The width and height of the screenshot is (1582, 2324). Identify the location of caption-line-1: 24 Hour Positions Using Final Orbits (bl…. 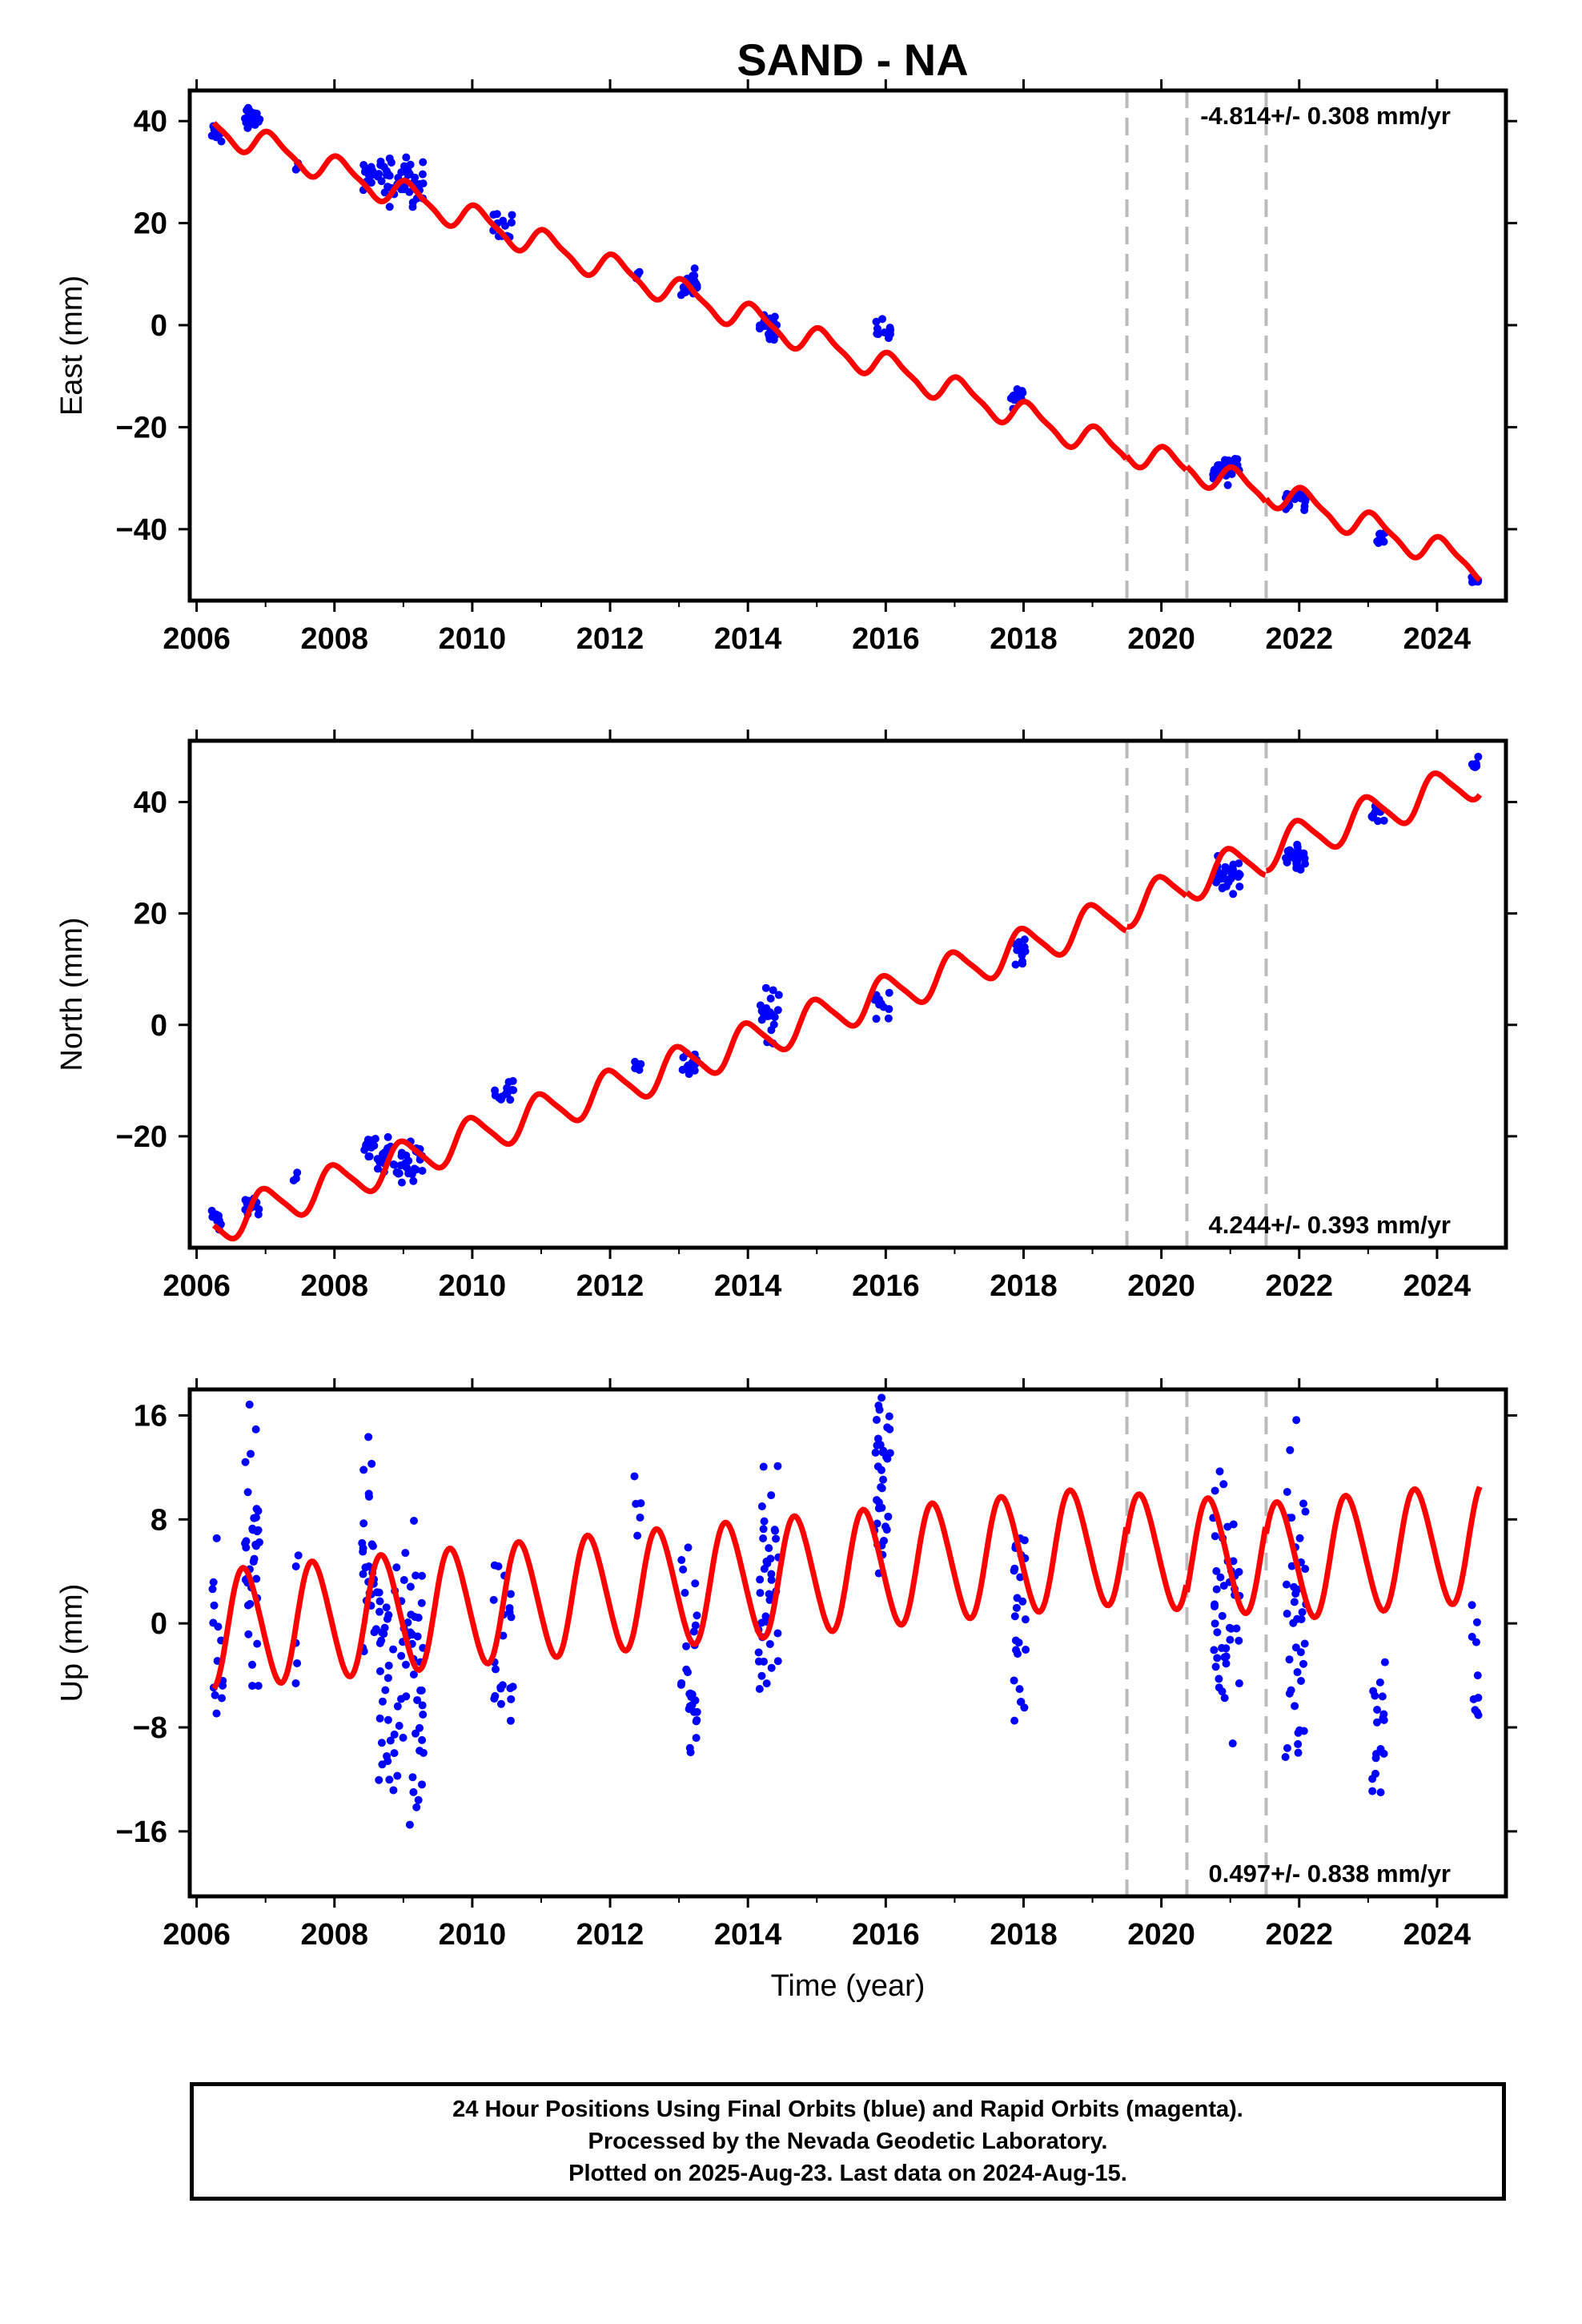
(847, 2109).